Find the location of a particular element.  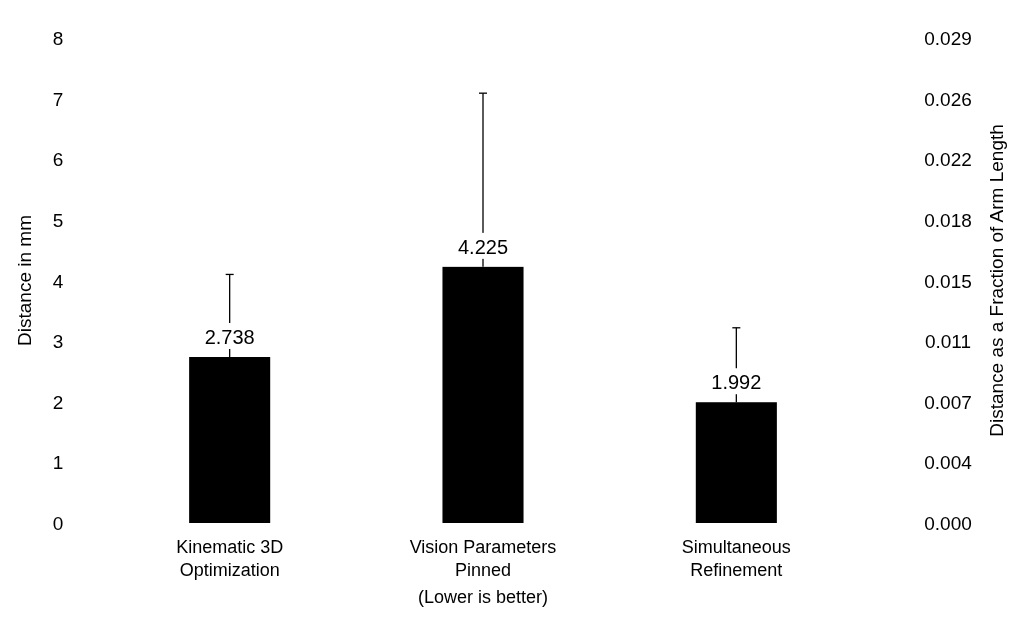

y-tick-label: 4 is located at coordinates (58, 281).